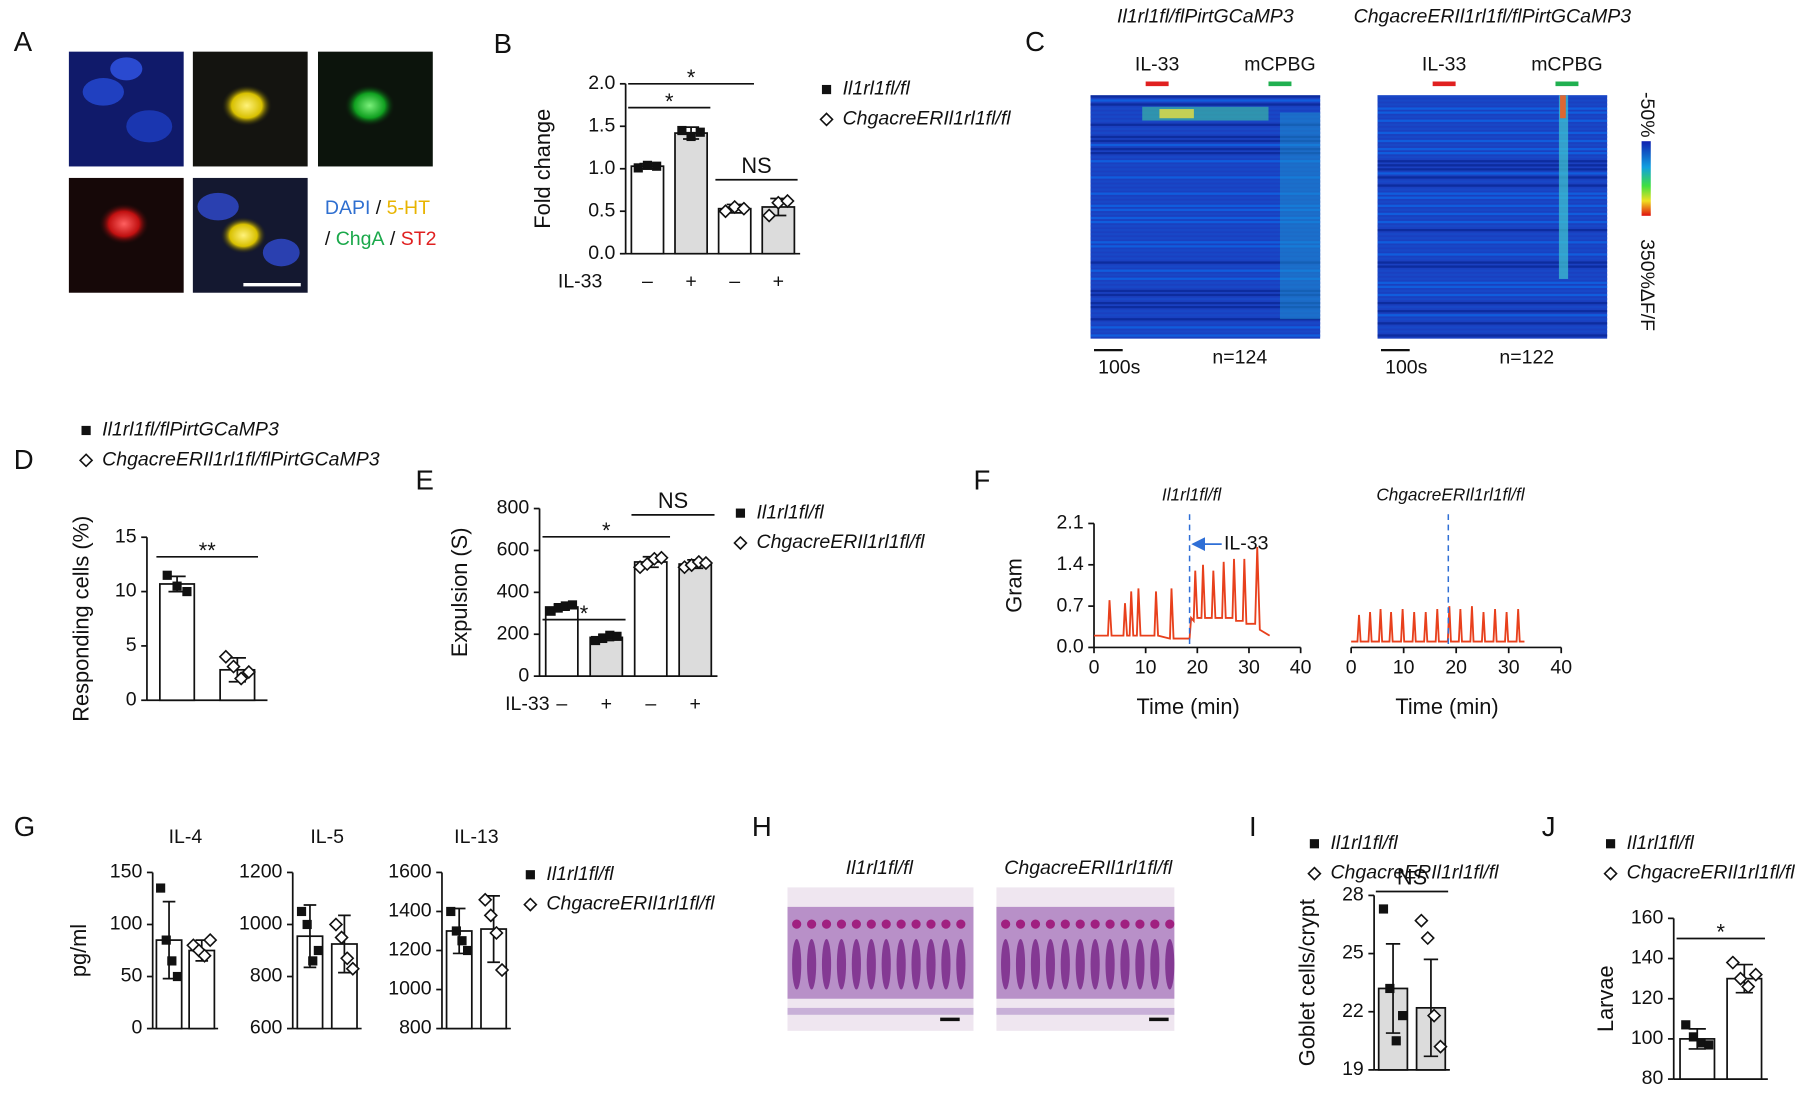  What do you see at coordinates (1182, 593) in the screenshot?
I see `trace` at bounding box center [1182, 593].